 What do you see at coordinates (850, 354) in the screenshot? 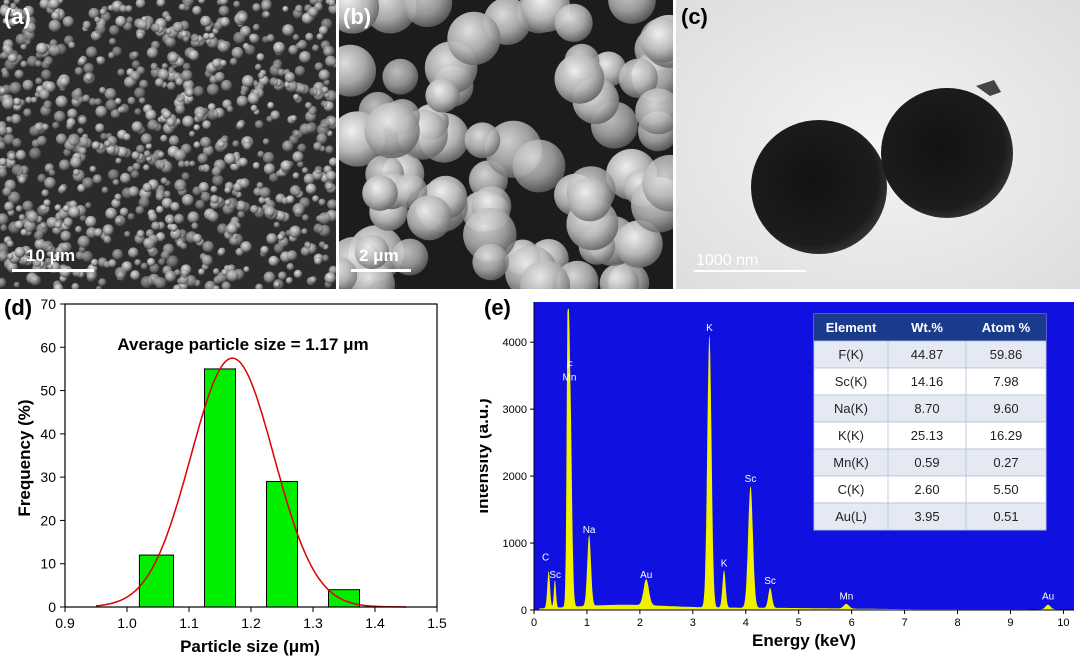
I see `table-cell: F(K)` at bounding box center [850, 354].